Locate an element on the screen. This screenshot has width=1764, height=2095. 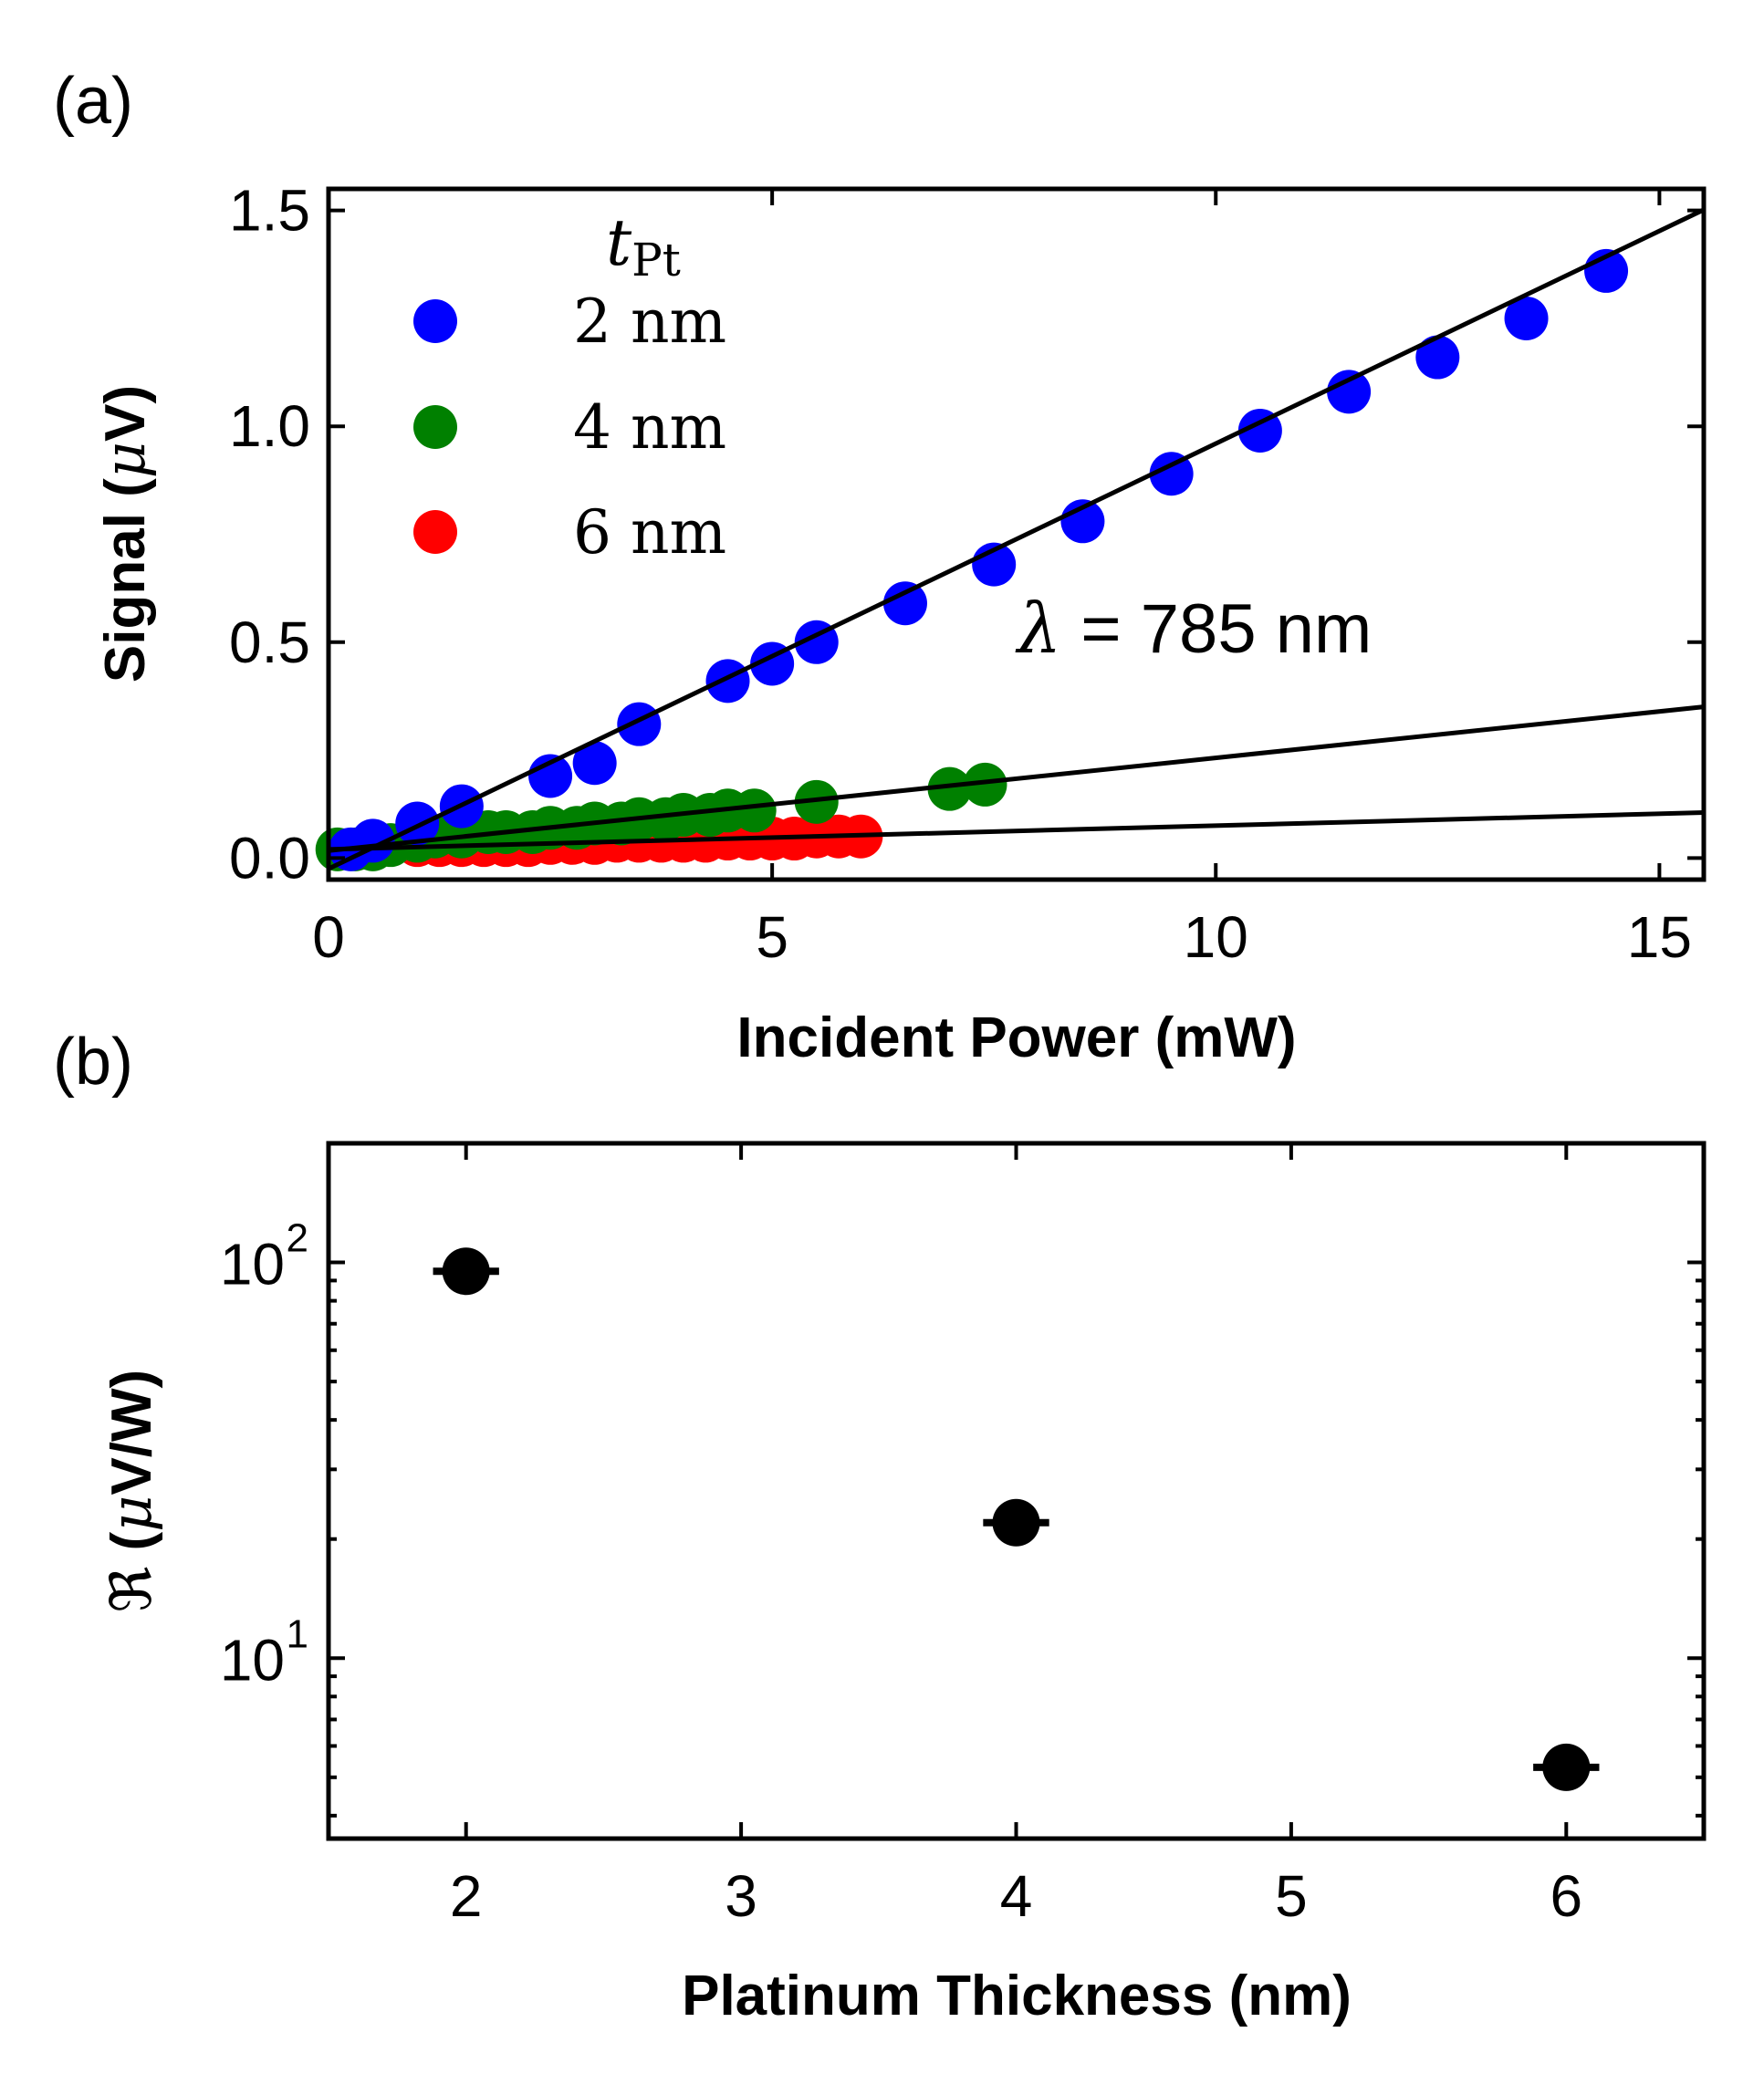
y-tick-label: 0.0 is located at coordinates (269, 858).